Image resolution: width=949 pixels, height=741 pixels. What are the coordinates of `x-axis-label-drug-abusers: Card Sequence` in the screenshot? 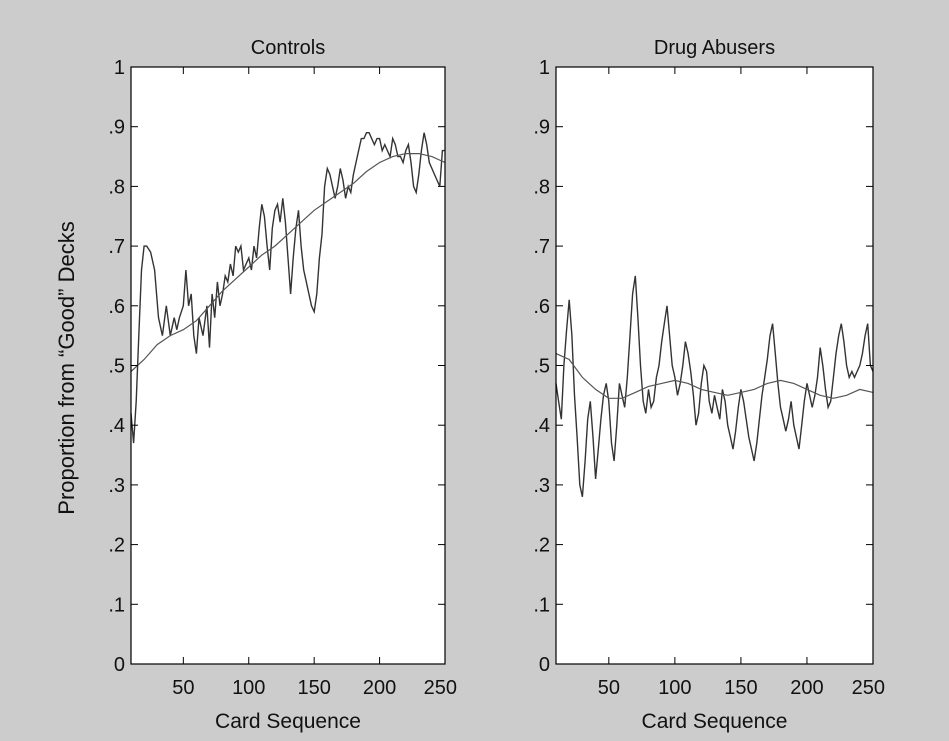 It's located at (715, 721).